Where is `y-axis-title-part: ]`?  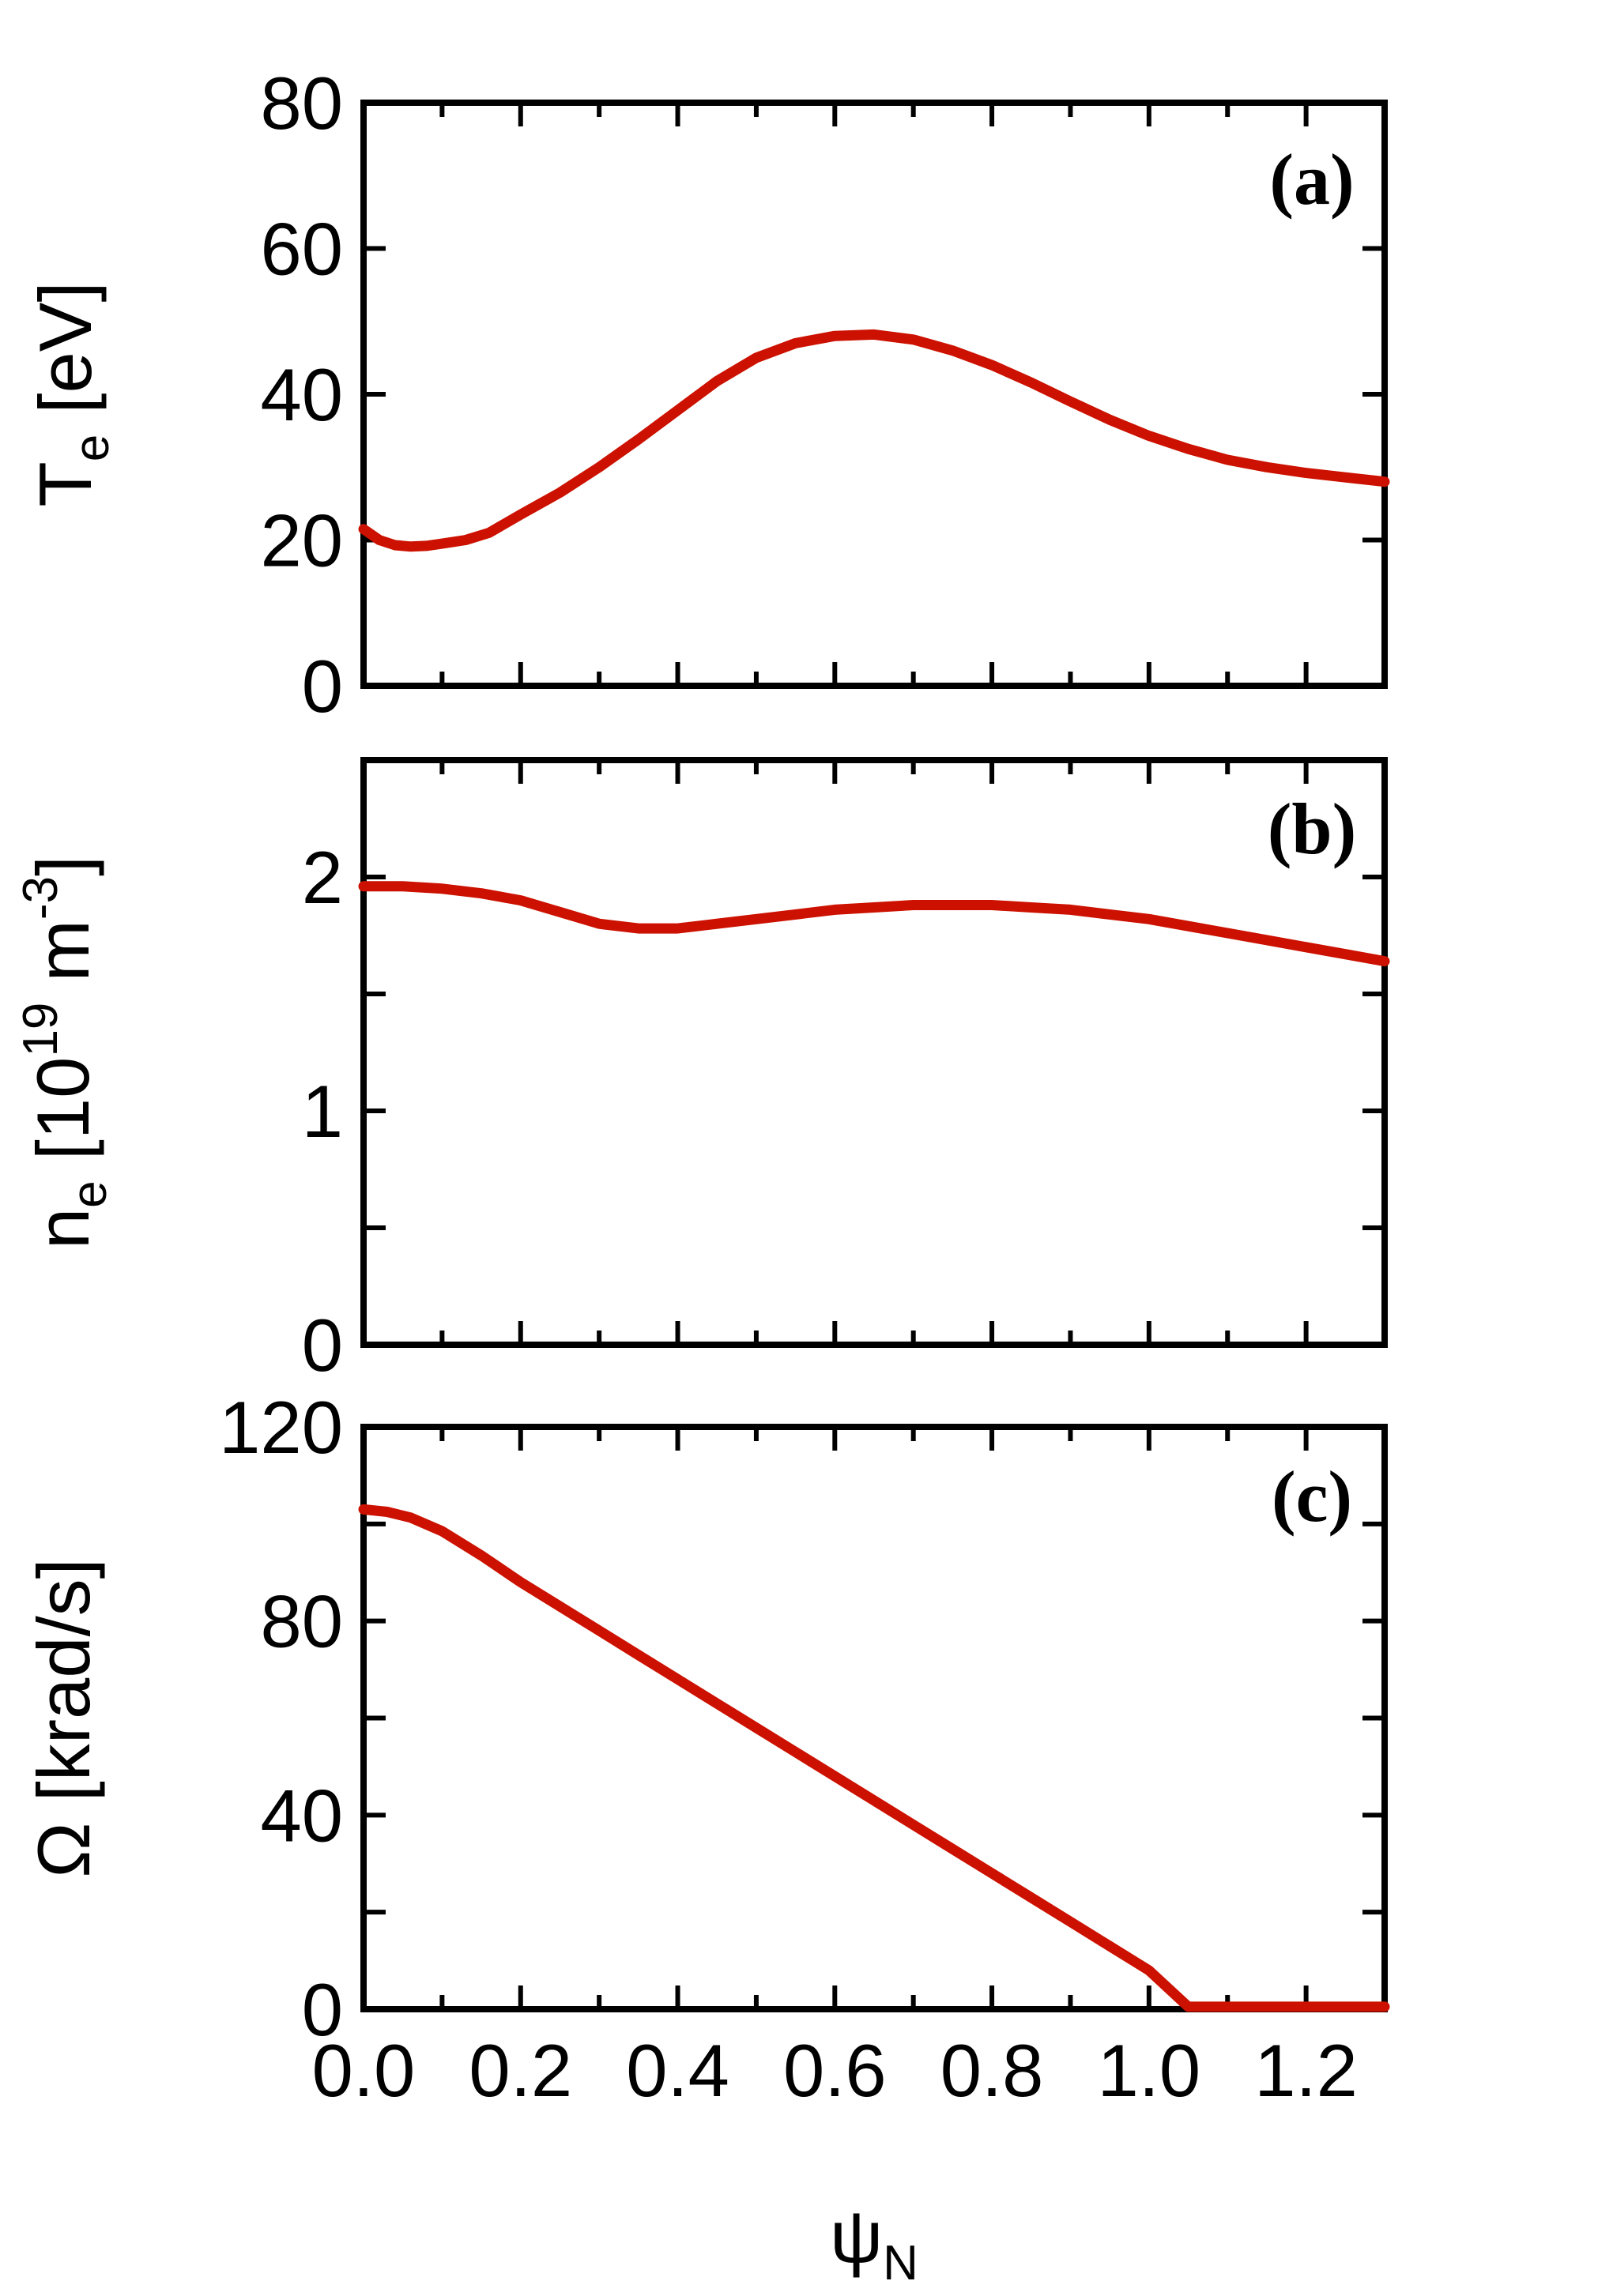 y-axis-title-part: ] is located at coordinates (63, 866).